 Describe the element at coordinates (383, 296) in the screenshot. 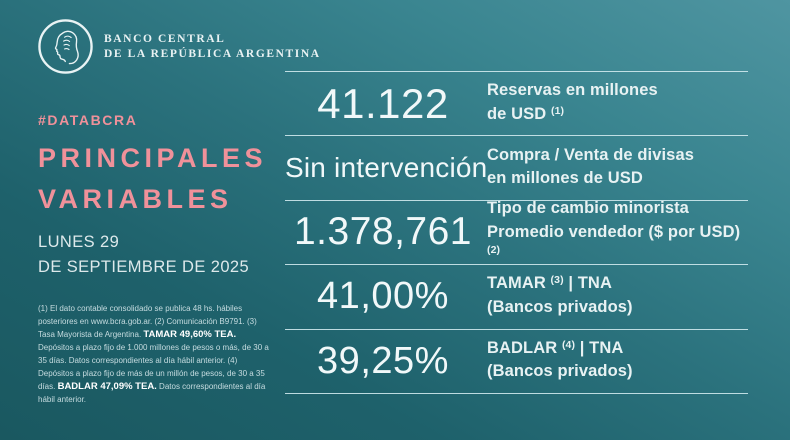

I see `indicator-value: 41,00%` at that location.